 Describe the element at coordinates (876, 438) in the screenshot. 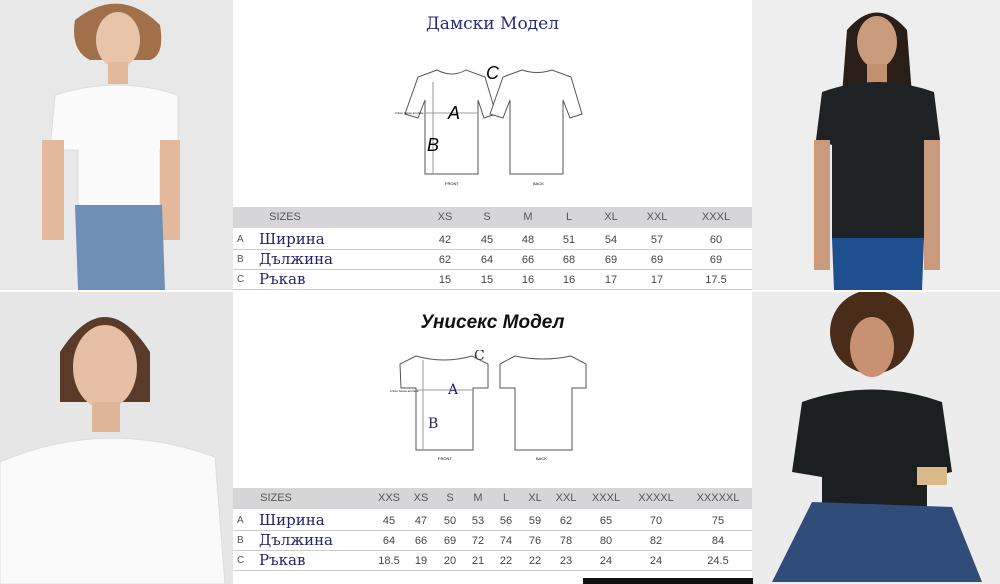

I see `model-photo-black-tshirt-man` at that location.